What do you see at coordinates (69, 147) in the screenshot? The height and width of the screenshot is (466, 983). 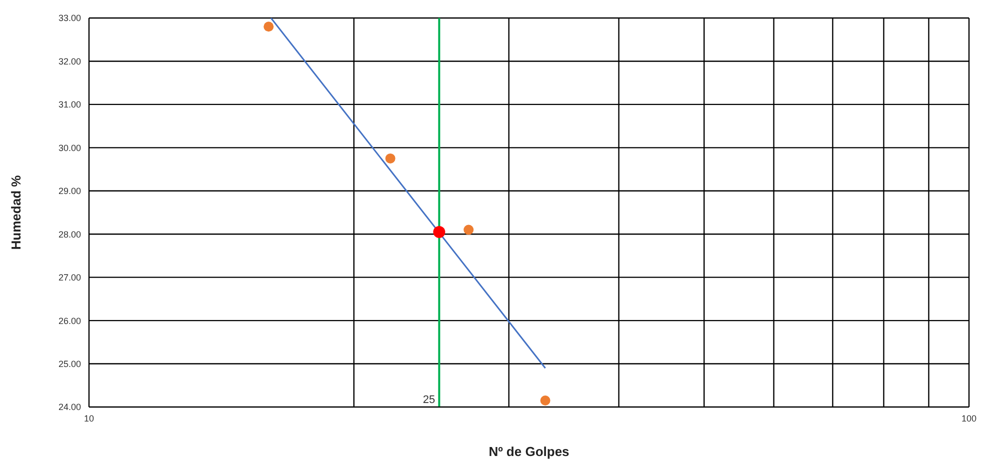 I see `y-tick-label: 30.00` at bounding box center [69, 147].